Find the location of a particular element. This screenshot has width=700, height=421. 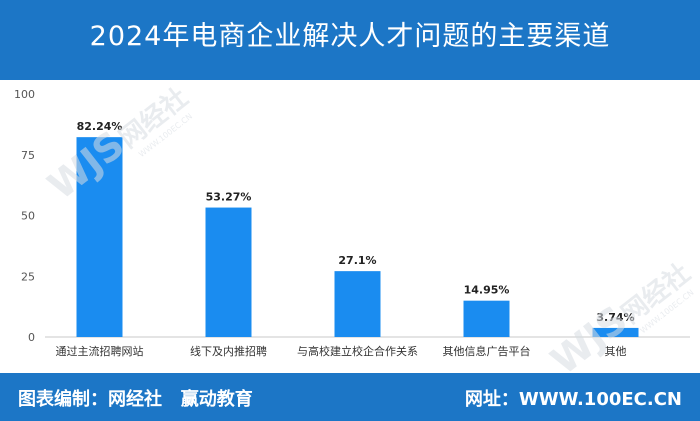

data-label: 14.95% is located at coordinates (487, 290).